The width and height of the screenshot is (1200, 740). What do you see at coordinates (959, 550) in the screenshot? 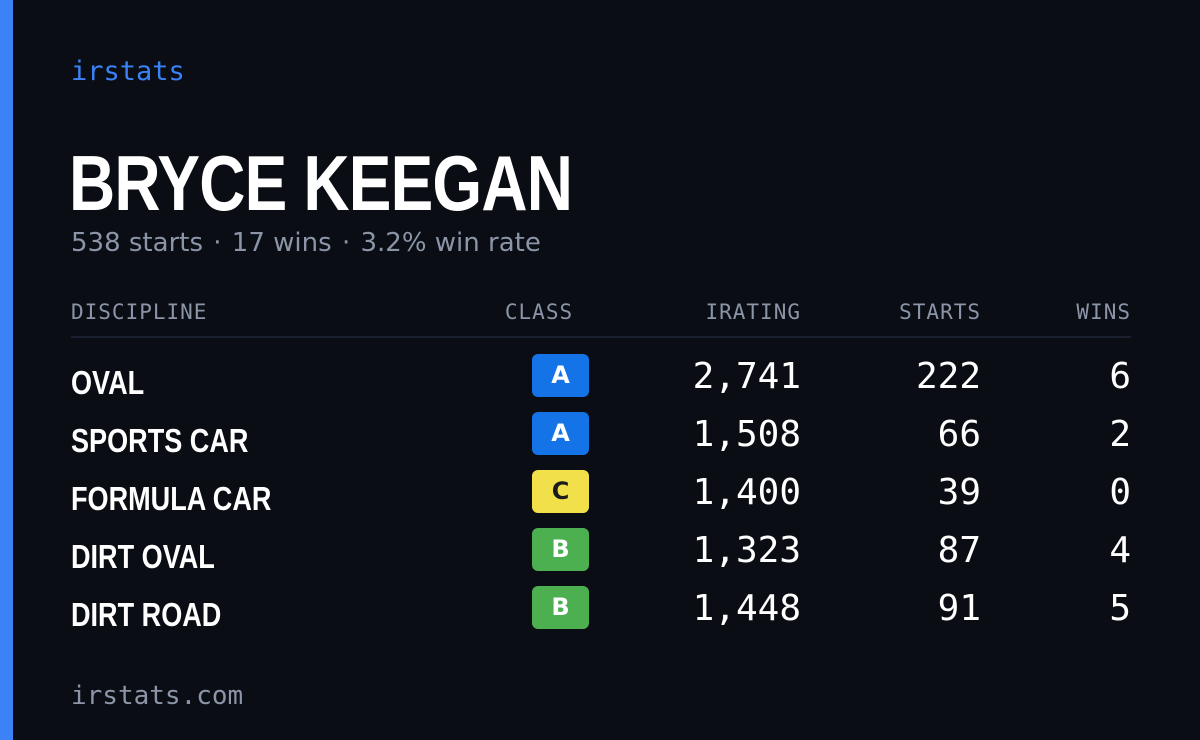
I see `starts-value: 87` at bounding box center [959, 550].